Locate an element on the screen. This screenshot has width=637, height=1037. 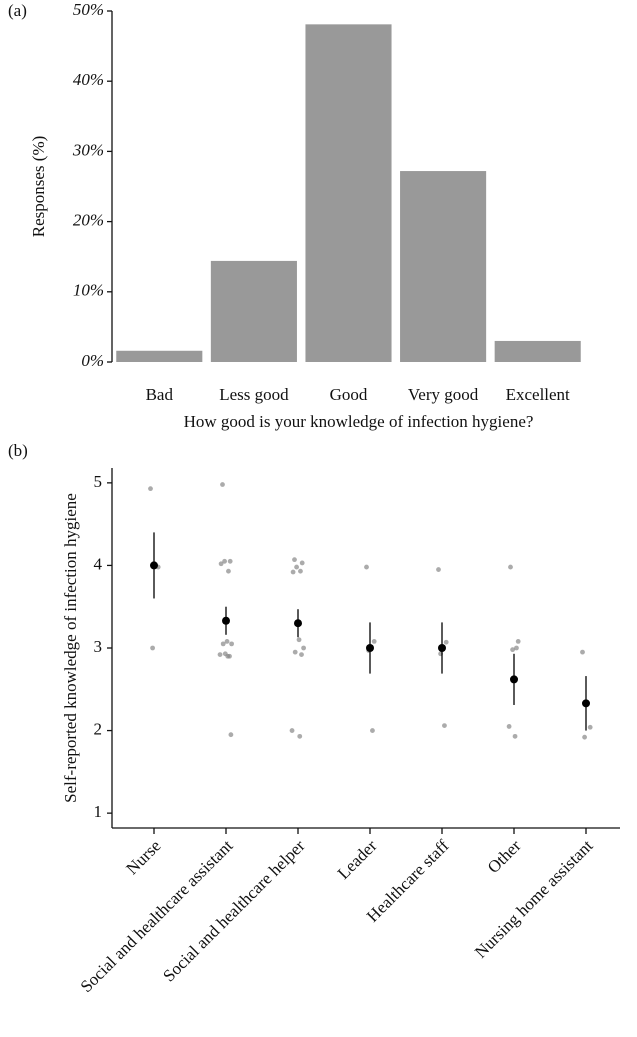
y-tick-label: 40% is located at coordinates (88, 79).